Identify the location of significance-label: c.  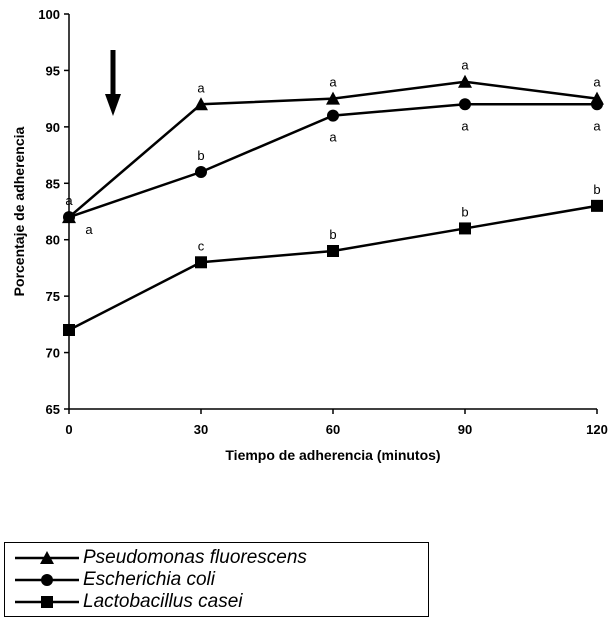
(201, 245).